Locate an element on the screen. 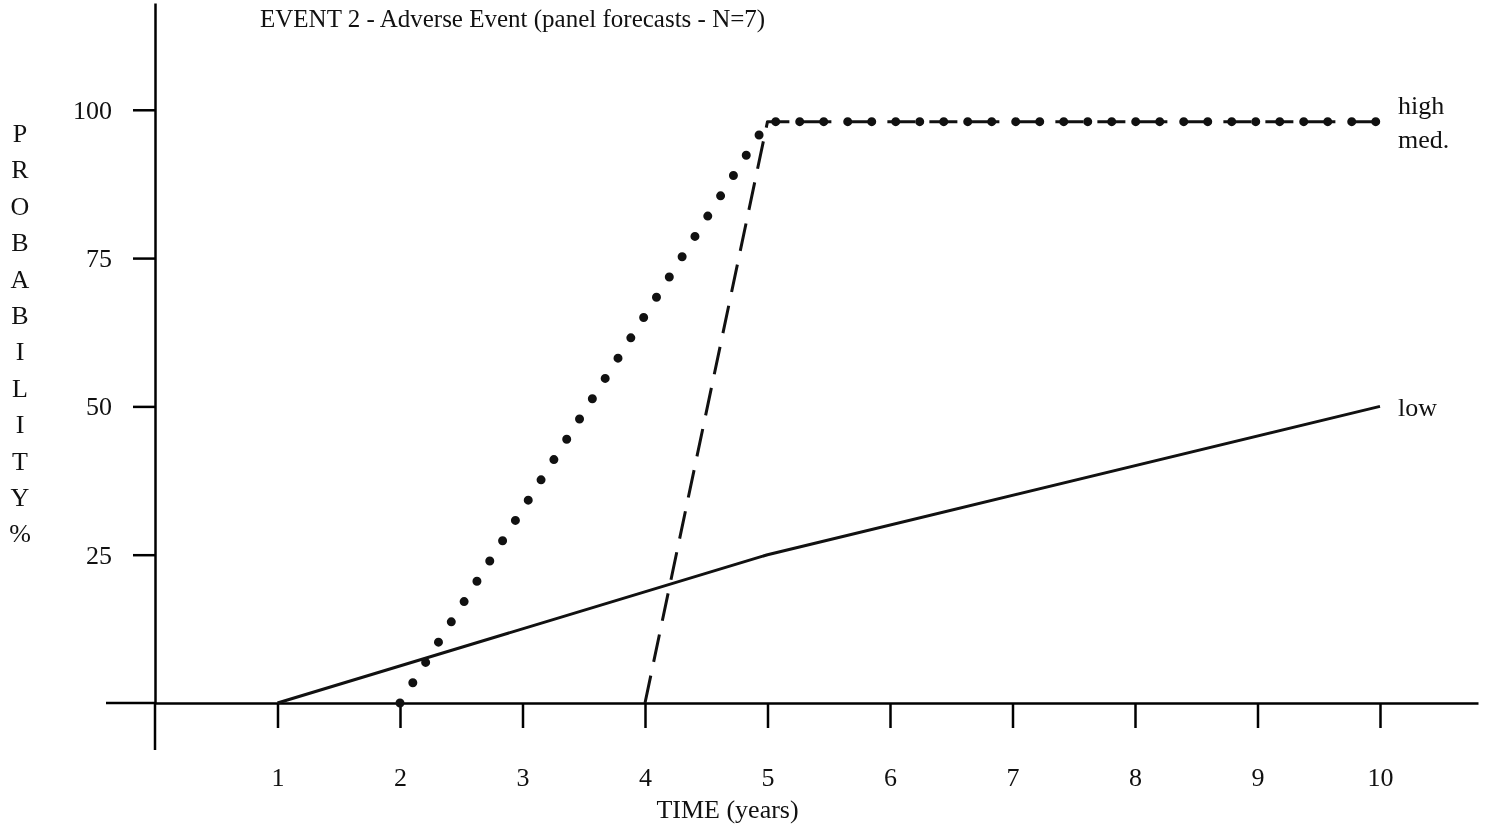  text: PROBABILITY % is located at coordinates (20, 334).